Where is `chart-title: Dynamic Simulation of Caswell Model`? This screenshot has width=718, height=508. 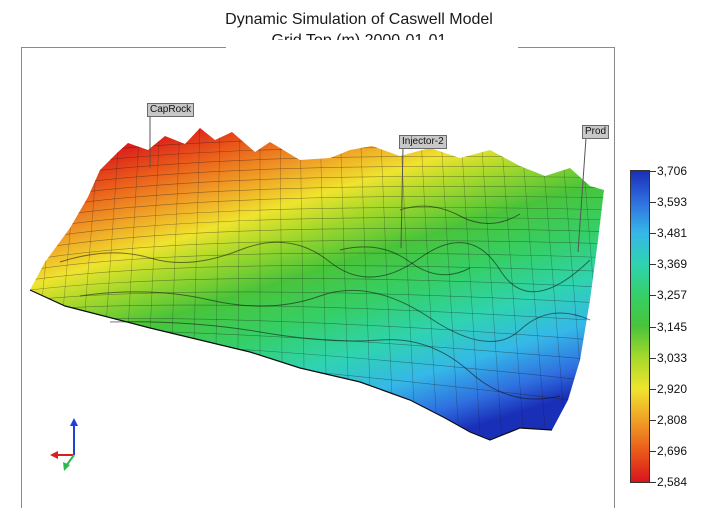 chart-title: Dynamic Simulation of Caswell Model is located at coordinates (359, 19).